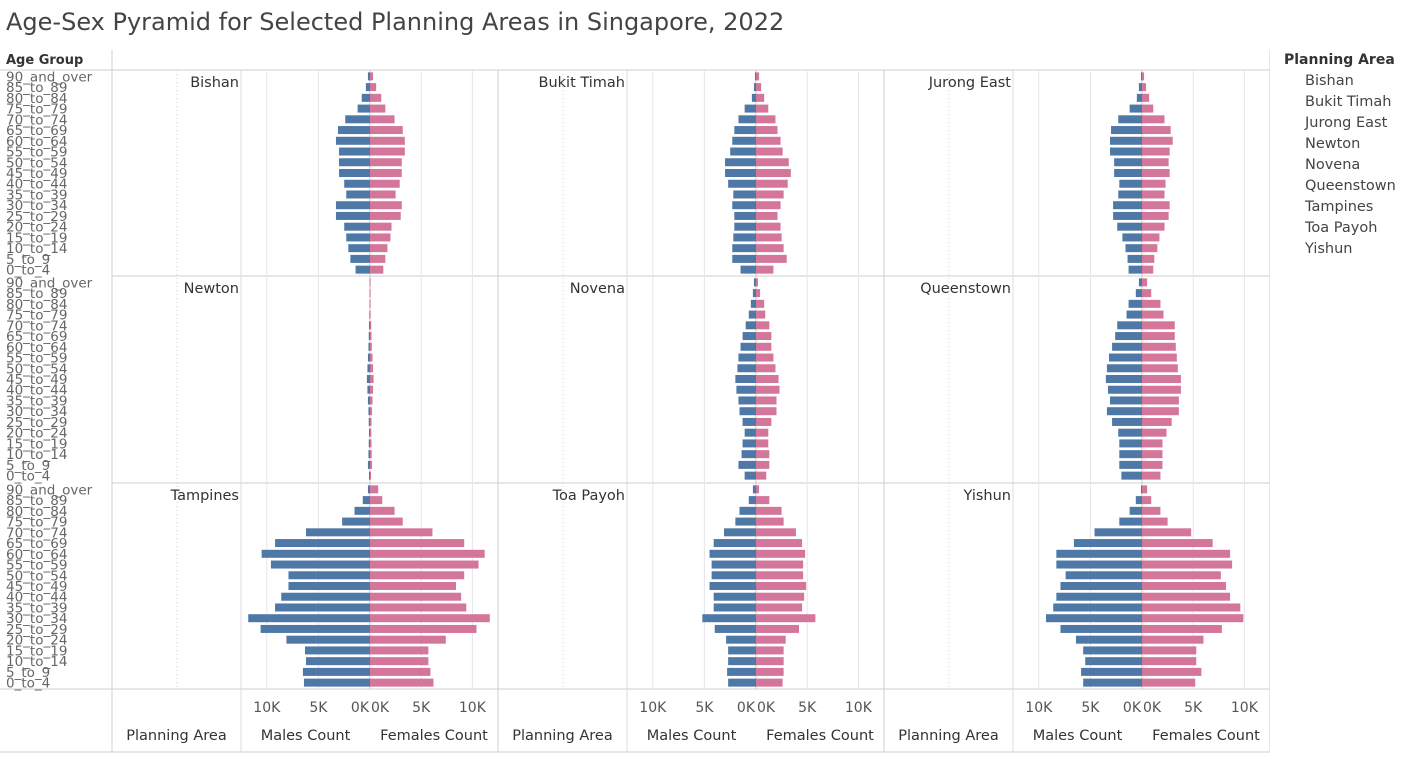  I want to click on column-header-females: Females Count, so click(434, 736).